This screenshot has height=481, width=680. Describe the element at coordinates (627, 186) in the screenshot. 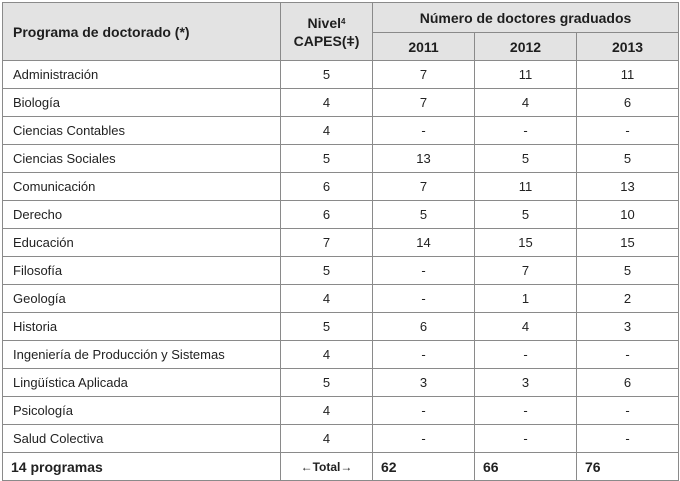

I see `cell-2013: 13` at that location.